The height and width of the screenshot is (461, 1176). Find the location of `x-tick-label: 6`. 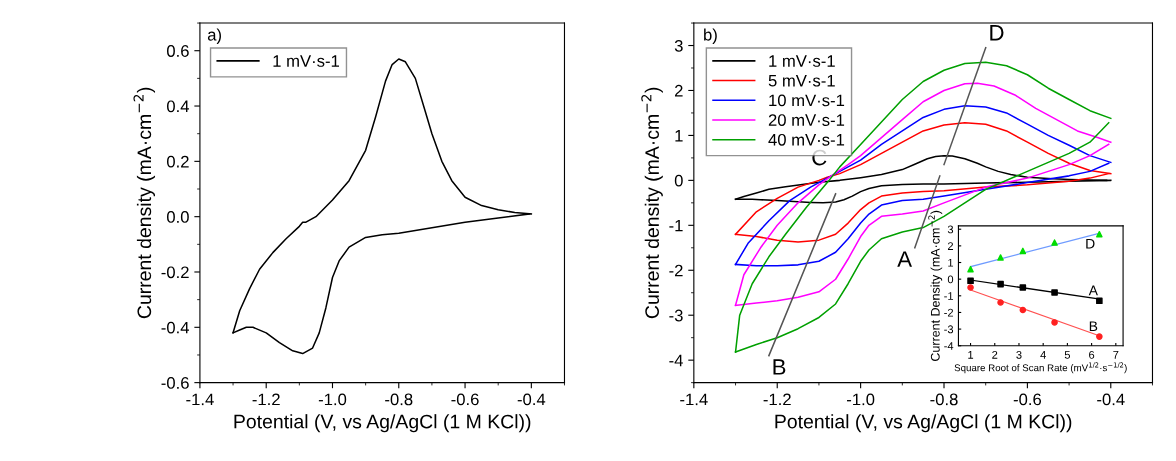

x-tick-label: 6 is located at coordinates (1092, 354).